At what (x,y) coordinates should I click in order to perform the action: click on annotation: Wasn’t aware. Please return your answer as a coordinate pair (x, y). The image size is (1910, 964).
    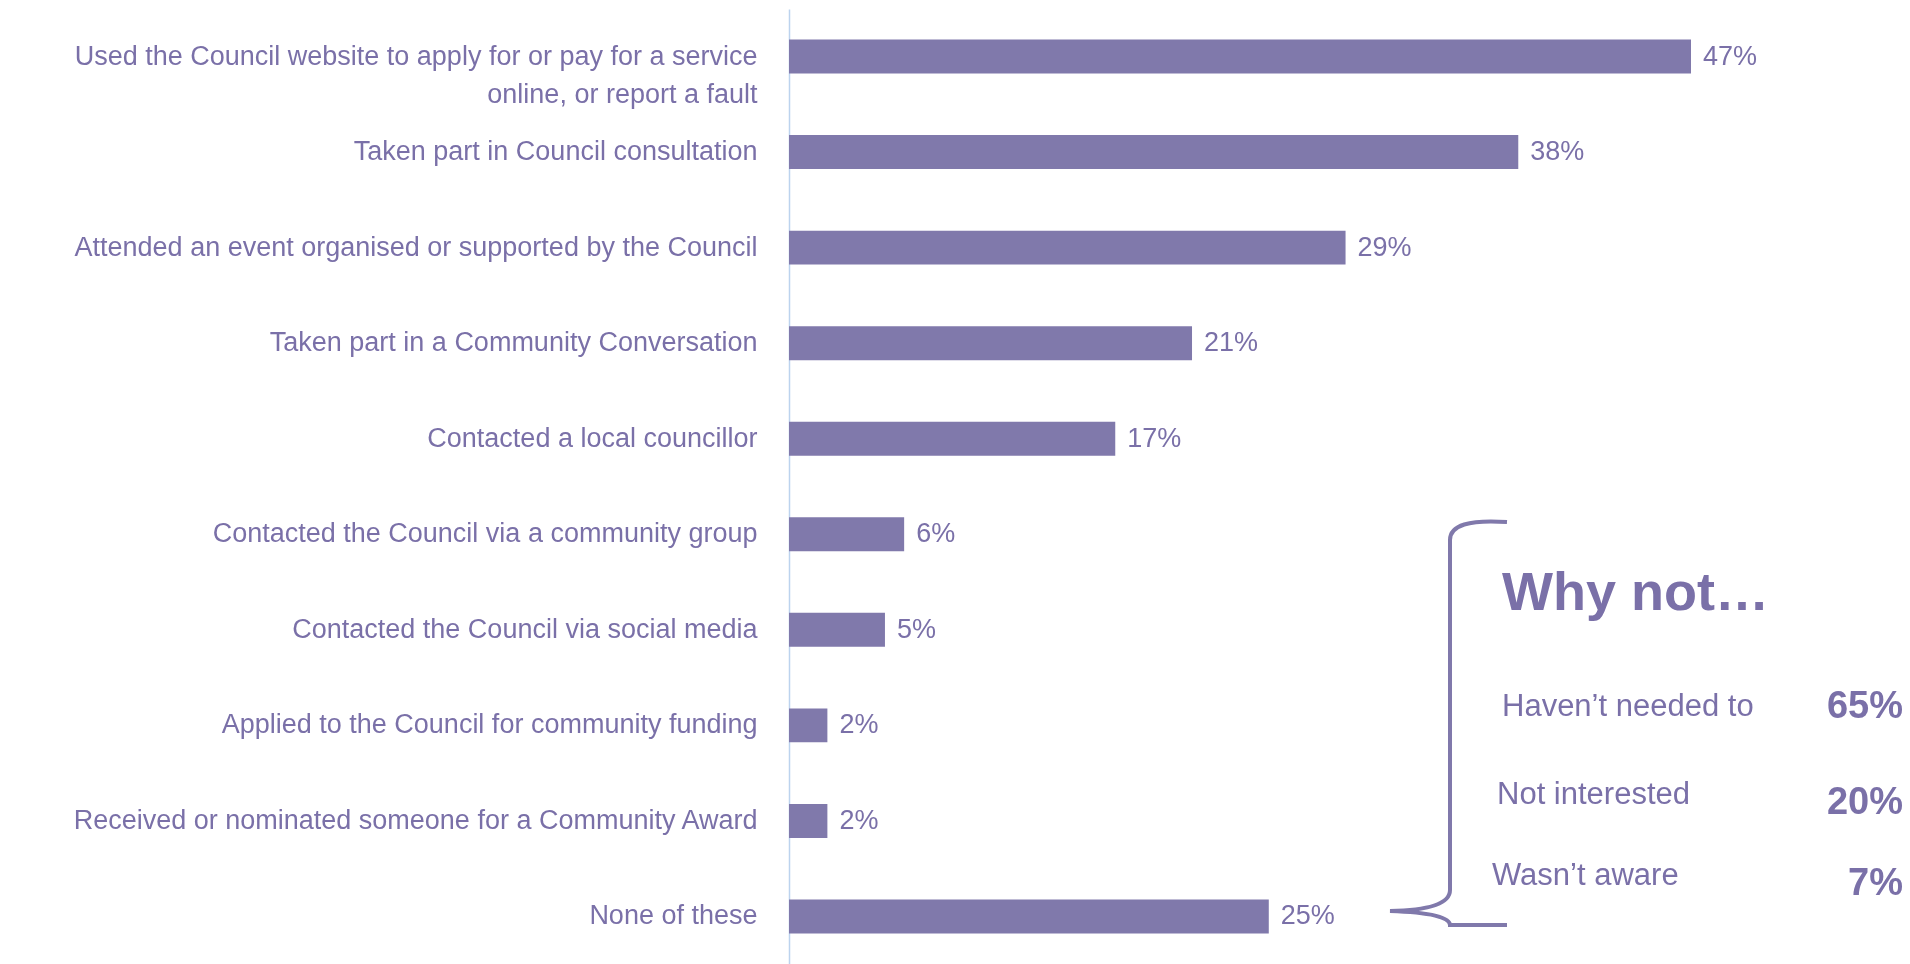
    Looking at the image, I should click on (1585, 875).